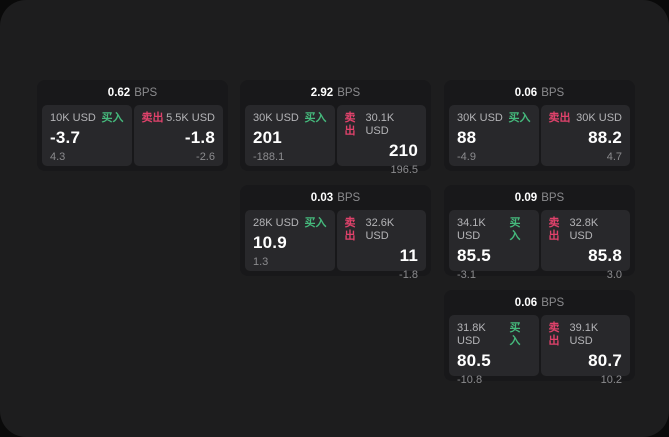  Describe the element at coordinates (611, 380) in the screenshot. I see `sell-sub-value: 10.2` at that location.